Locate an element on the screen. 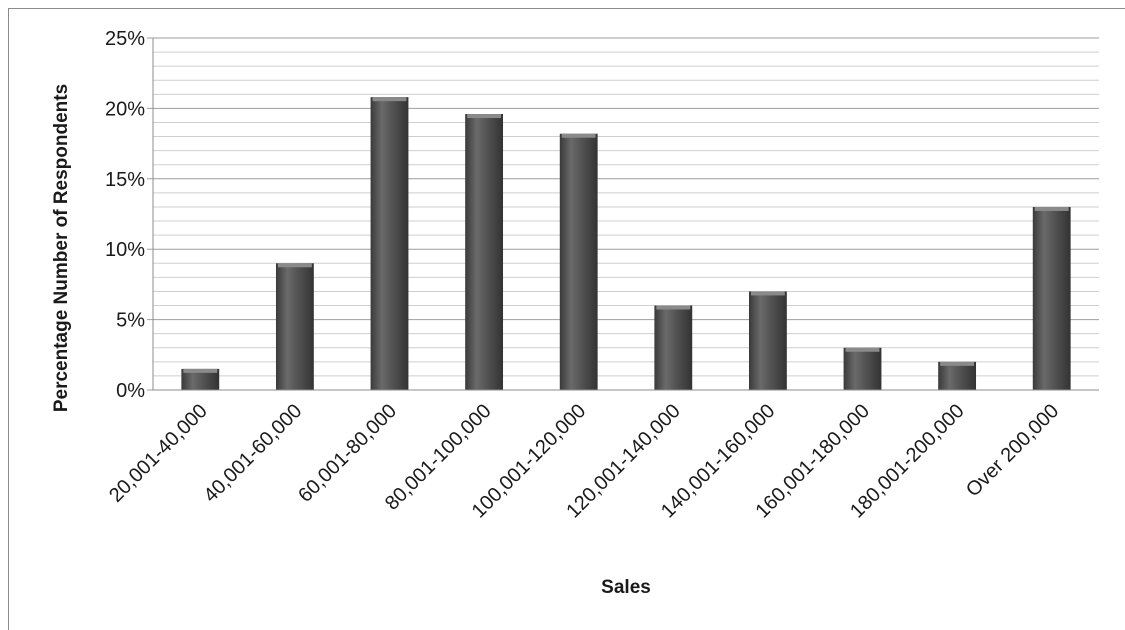  y-tick-label: 5% is located at coordinates (130, 321).